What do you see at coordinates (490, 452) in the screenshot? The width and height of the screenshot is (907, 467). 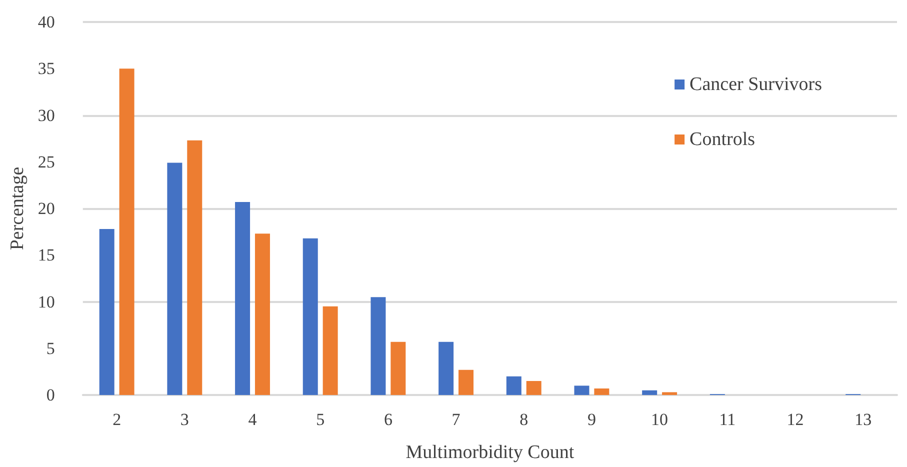 I see `x-axis-title: Multimorbidity Count` at bounding box center [490, 452].